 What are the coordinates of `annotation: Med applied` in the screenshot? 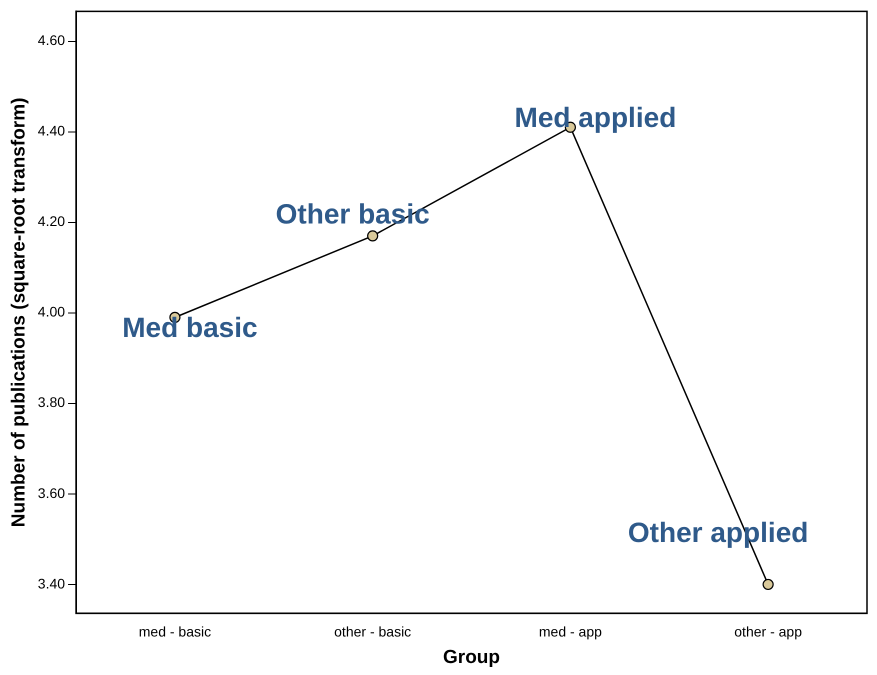 It's located at (595, 117).